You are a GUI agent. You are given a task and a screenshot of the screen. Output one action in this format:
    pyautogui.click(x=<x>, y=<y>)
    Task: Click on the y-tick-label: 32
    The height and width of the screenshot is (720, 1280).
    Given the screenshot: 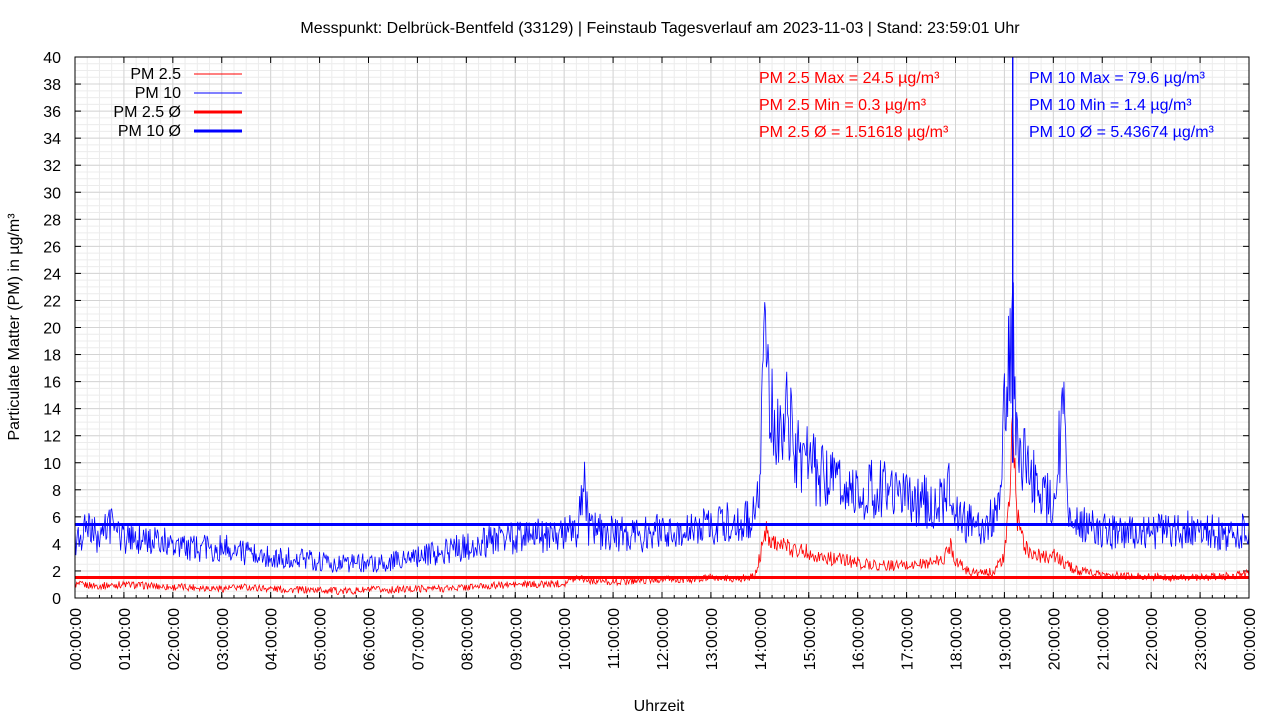 What is the action you would take?
    pyautogui.click(x=52, y=166)
    